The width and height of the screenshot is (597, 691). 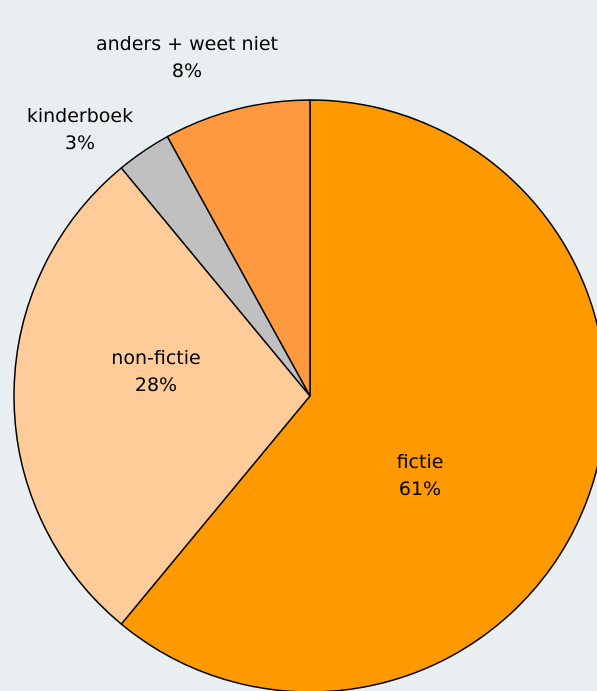 I want to click on category-label: fictie, so click(x=420, y=462).